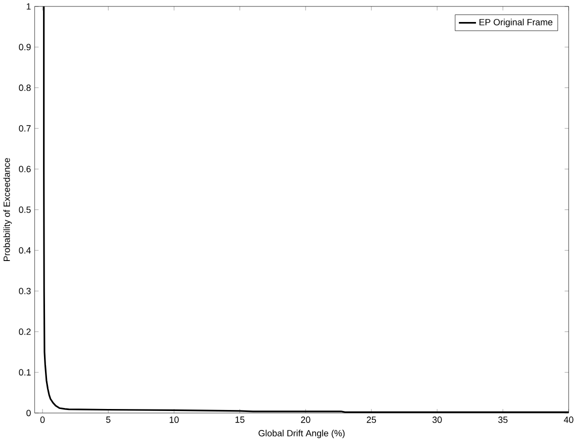 This screenshot has height=442, width=577. What do you see at coordinates (24, 88) in the screenshot?
I see `y-tick-label: 0.8` at bounding box center [24, 88].